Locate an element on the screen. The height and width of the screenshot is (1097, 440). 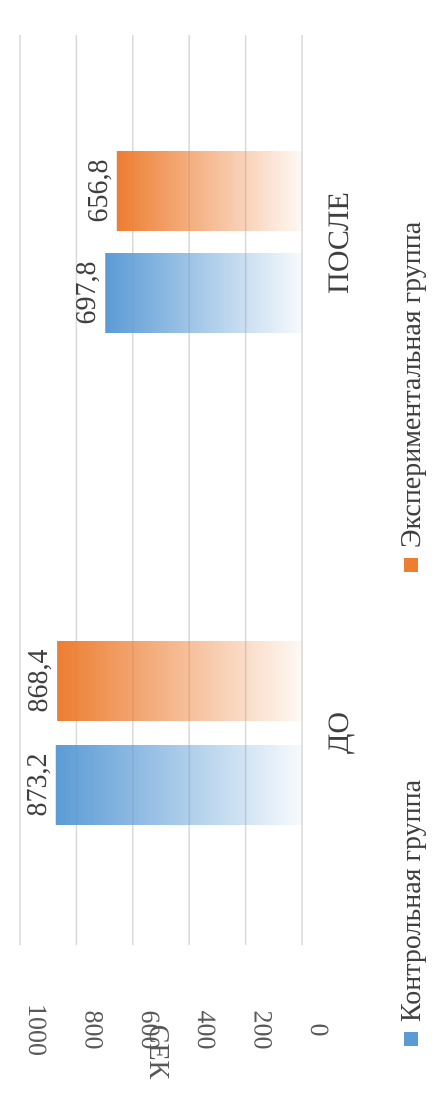
data-label-group-control-do: 873,2 is located at coordinates (37, 785).